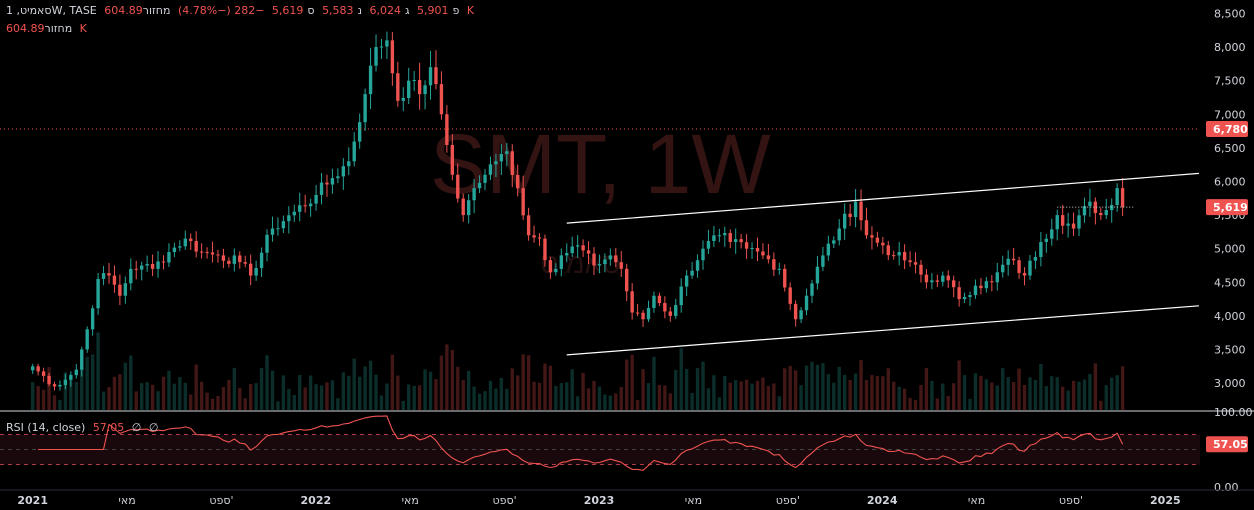 This screenshot has width=1254, height=510. What do you see at coordinates (1230, 13) in the screenshot?
I see `price-tick-label: 8,500` at bounding box center [1230, 13].